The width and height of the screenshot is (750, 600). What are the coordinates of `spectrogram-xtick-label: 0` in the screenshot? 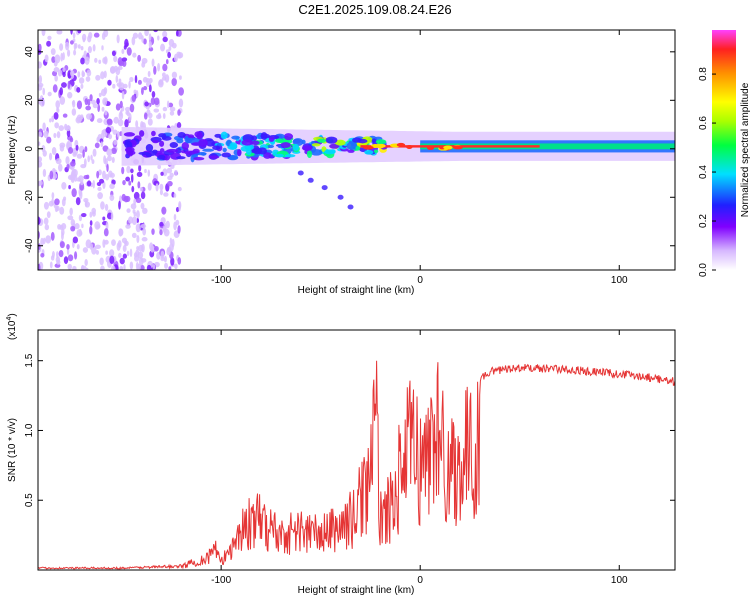 It's located at (420, 280).